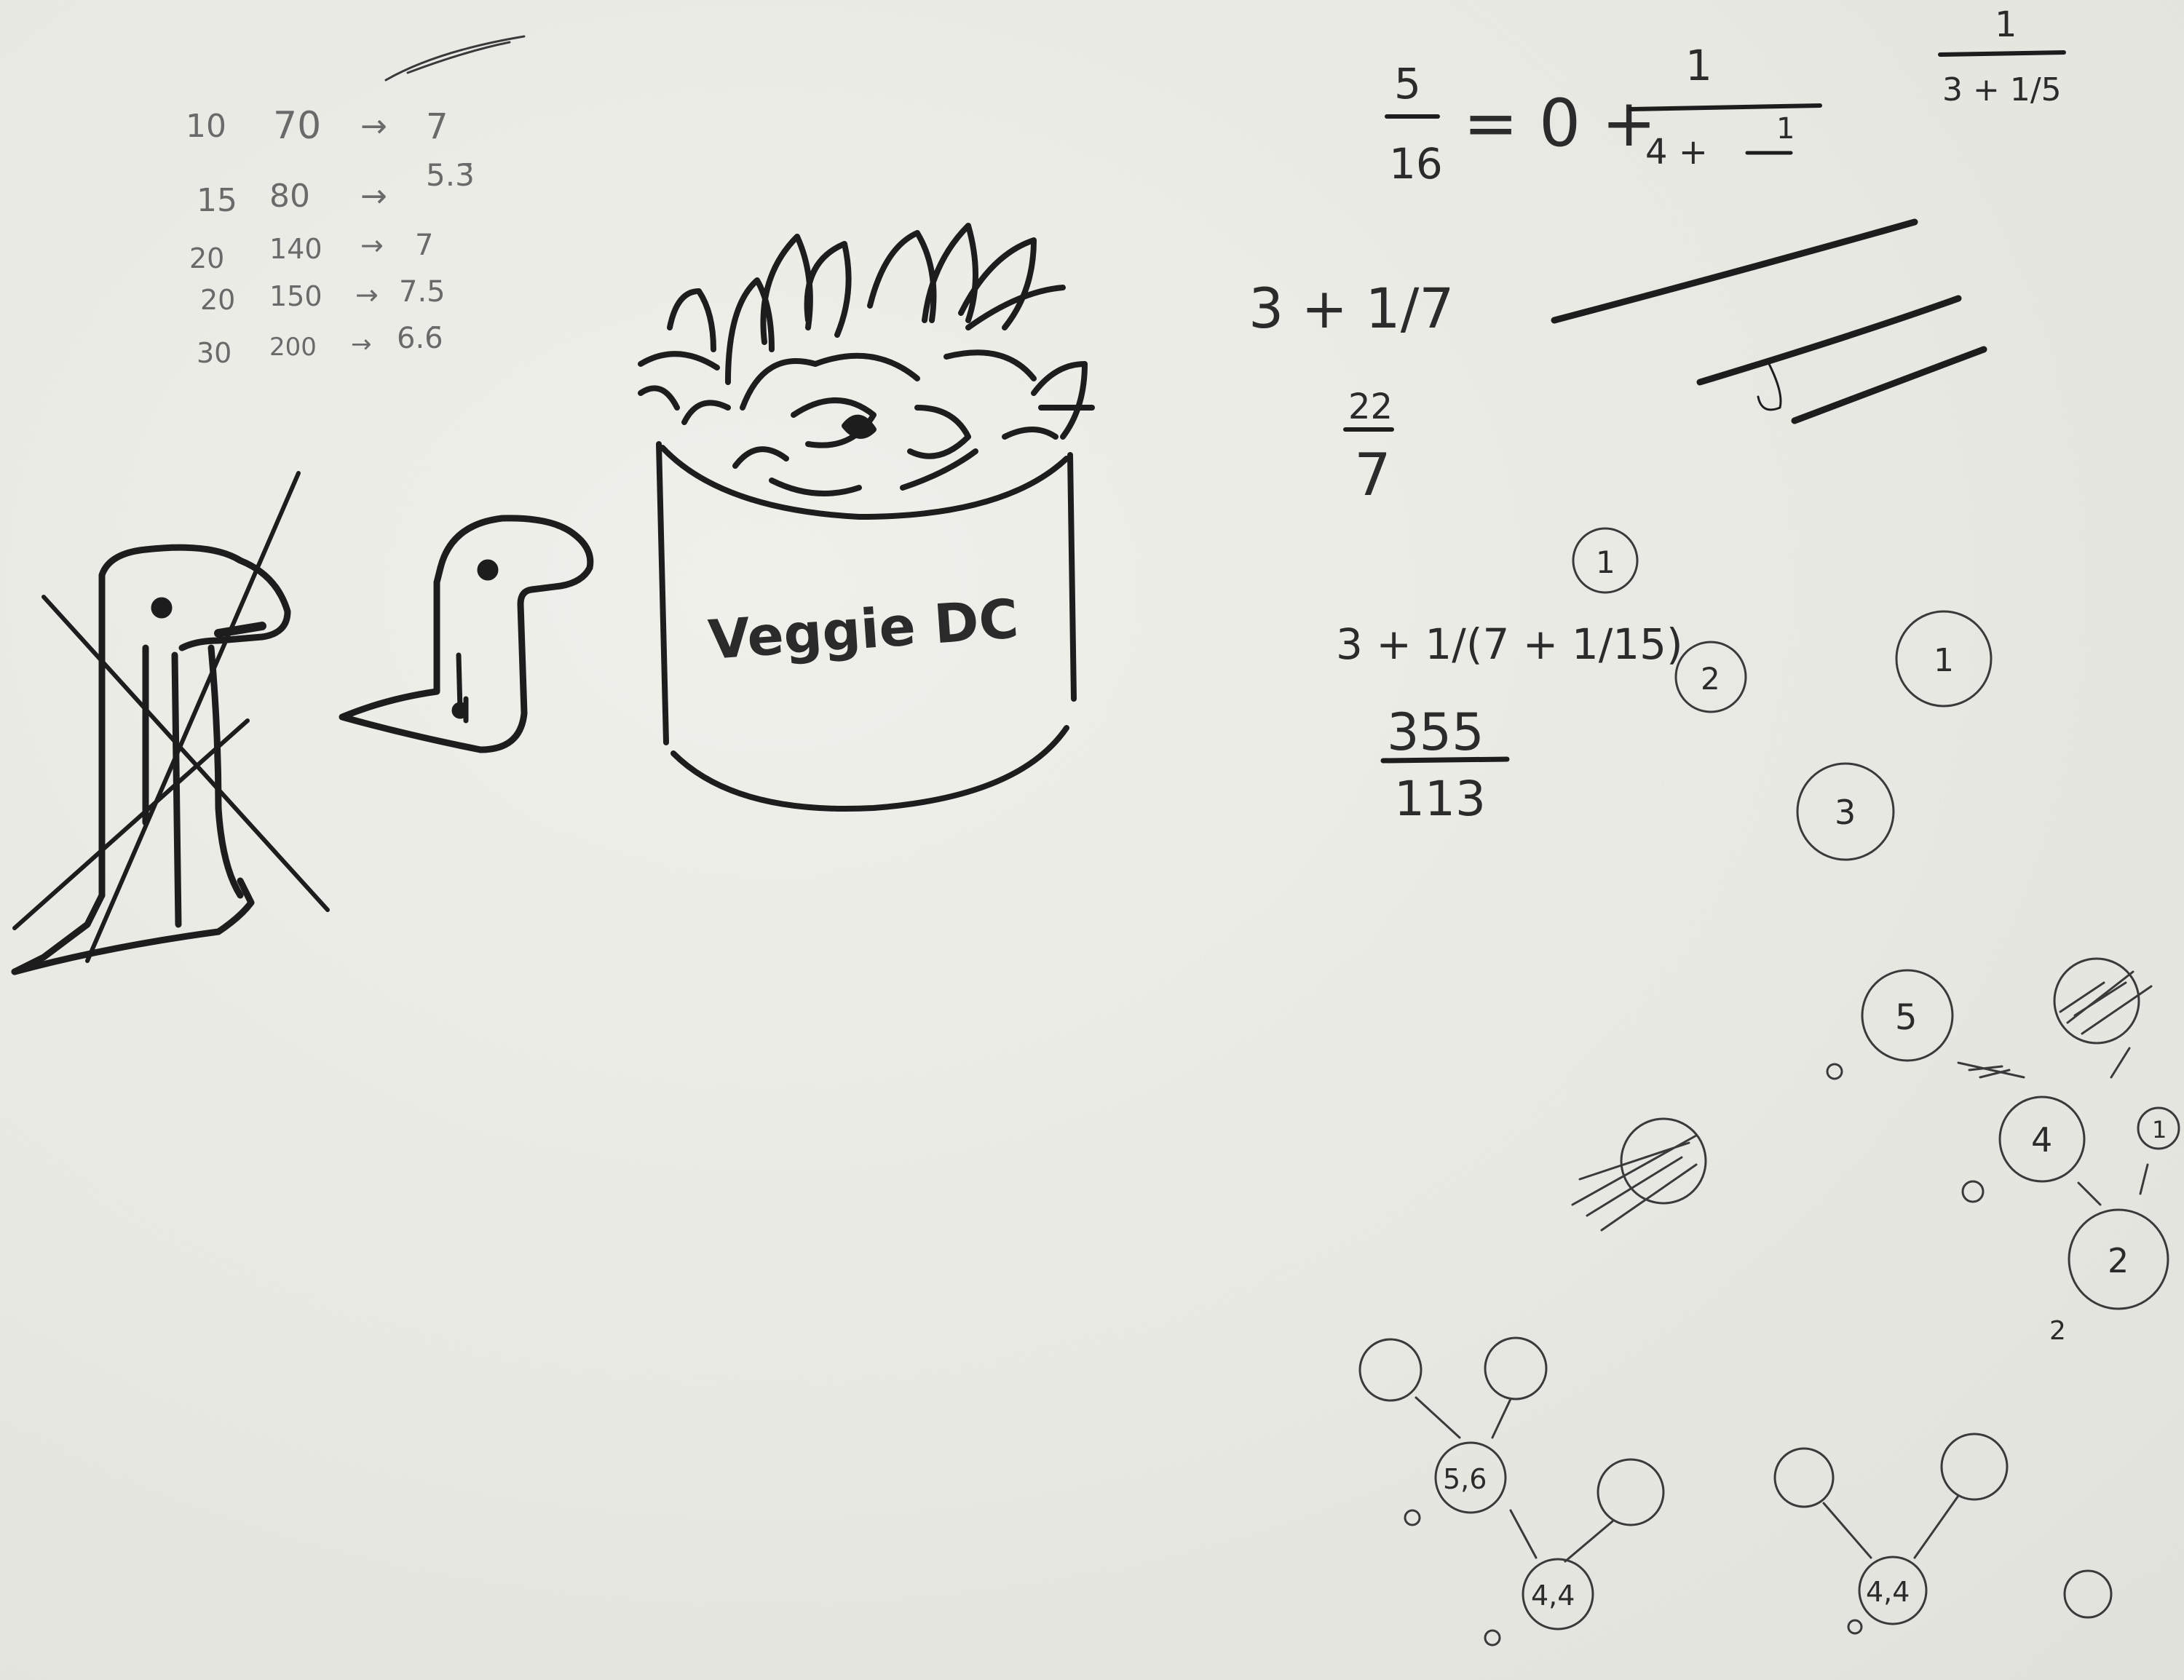  Describe the element at coordinates (1769, 321) in the screenshot. I see `slanted-strokes` at that location.